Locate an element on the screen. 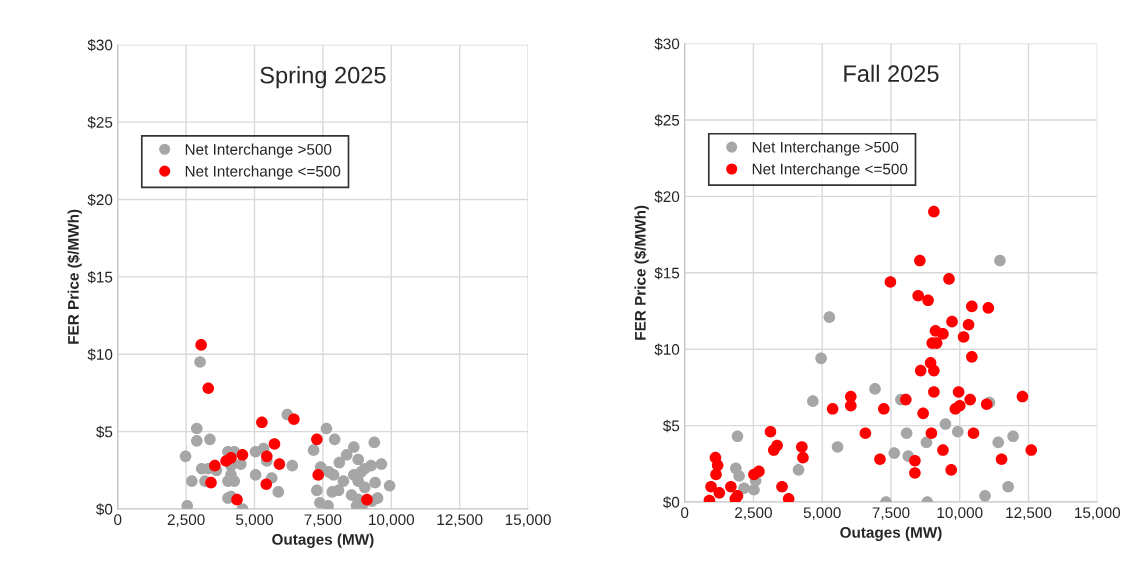 The image size is (1143, 581). text: Fall 2025 is located at coordinates (891, 73).